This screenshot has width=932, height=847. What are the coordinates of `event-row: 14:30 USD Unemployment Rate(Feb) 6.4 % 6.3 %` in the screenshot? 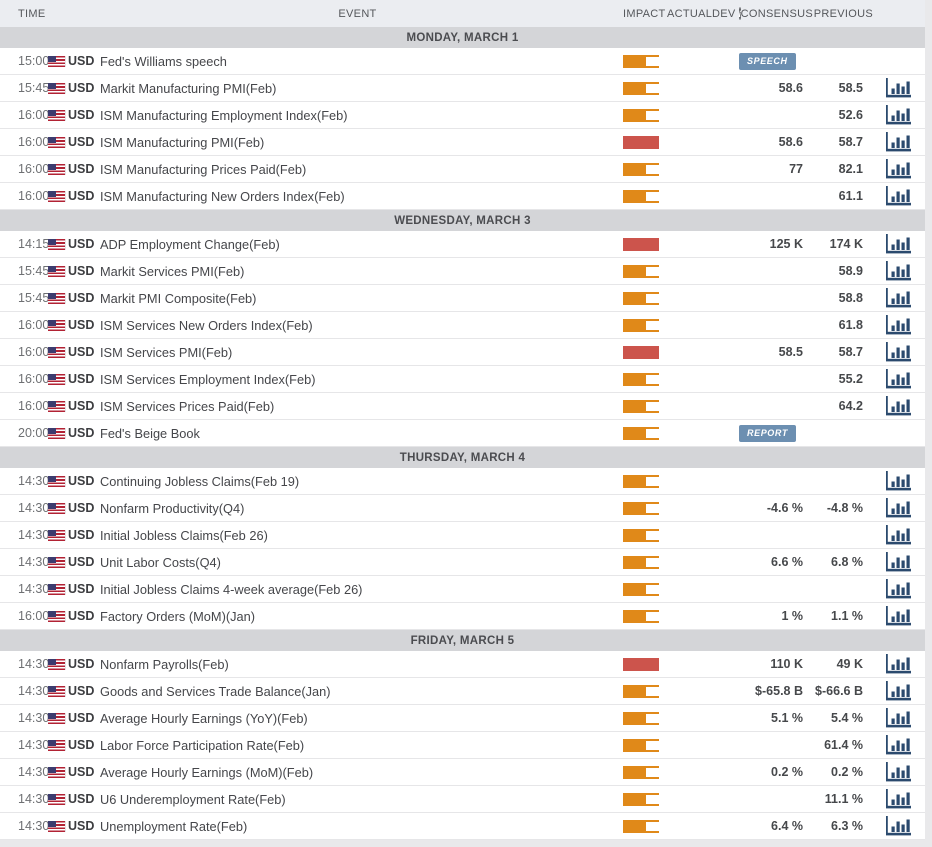 It's located at (462, 826).